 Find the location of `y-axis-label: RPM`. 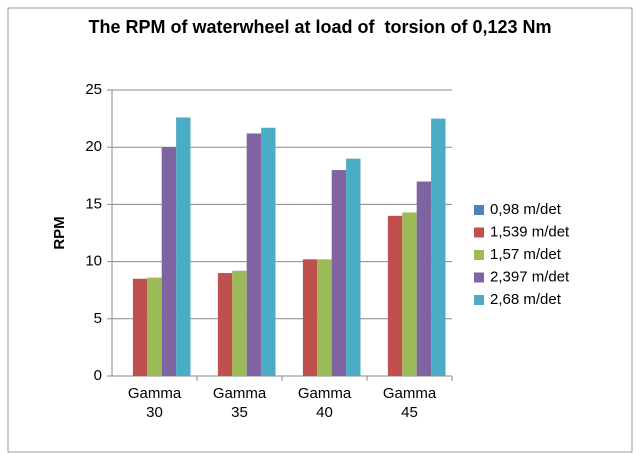

y-axis-label: RPM is located at coordinates (59, 232).